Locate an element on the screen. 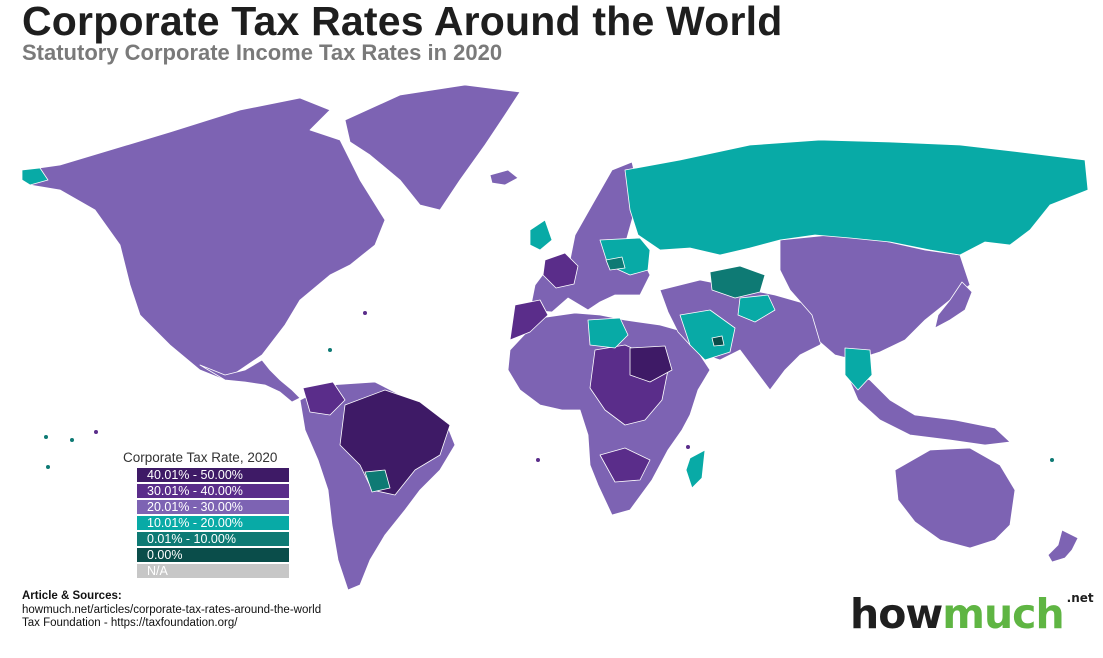 The width and height of the screenshot is (1103, 658). logo-net: .net is located at coordinates (1080, 598).